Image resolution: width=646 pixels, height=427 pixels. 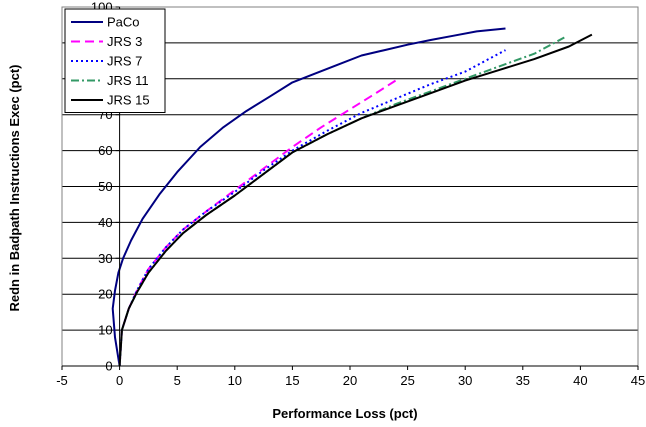 What do you see at coordinates (128, 80) in the screenshot?
I see `legend-label: JRS 11` at bounding box center [128, 80].